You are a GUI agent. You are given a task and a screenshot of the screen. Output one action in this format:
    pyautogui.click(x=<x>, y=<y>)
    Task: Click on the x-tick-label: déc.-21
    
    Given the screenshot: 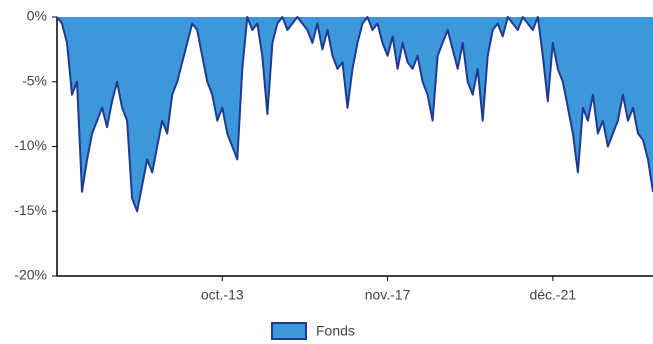 What is the action you would take?
    pyautogui.click(x=552, y=295)
    